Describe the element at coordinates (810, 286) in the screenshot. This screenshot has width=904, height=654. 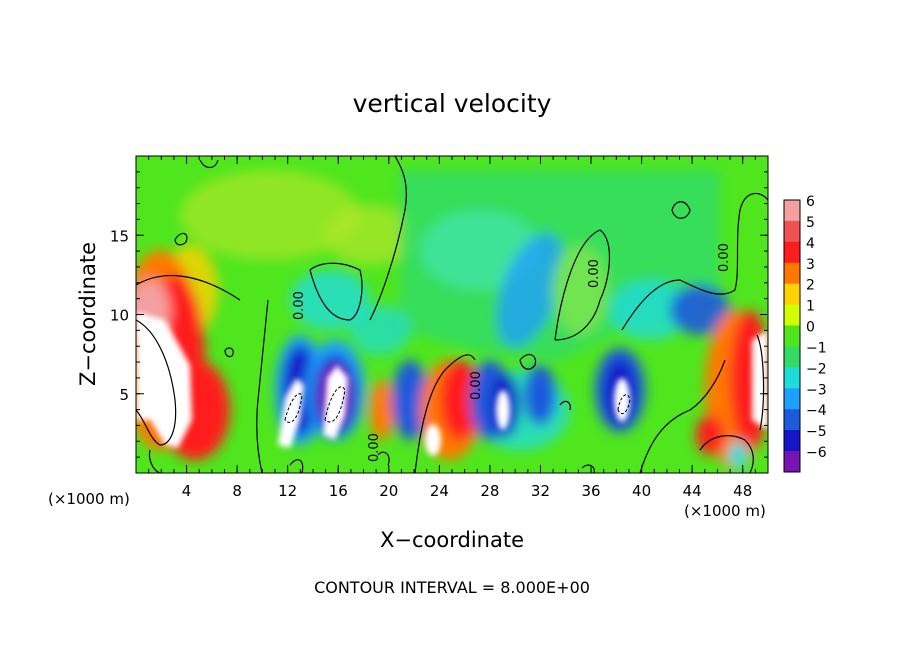
I see `colorbar-label: 2` at that location.